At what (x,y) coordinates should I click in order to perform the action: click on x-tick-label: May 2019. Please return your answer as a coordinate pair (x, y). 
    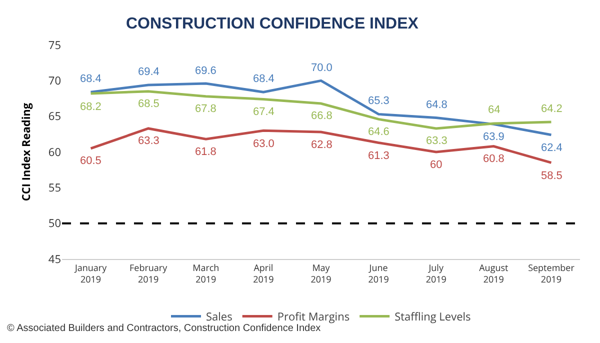
    Looking at the image, I should click on (321, 273).